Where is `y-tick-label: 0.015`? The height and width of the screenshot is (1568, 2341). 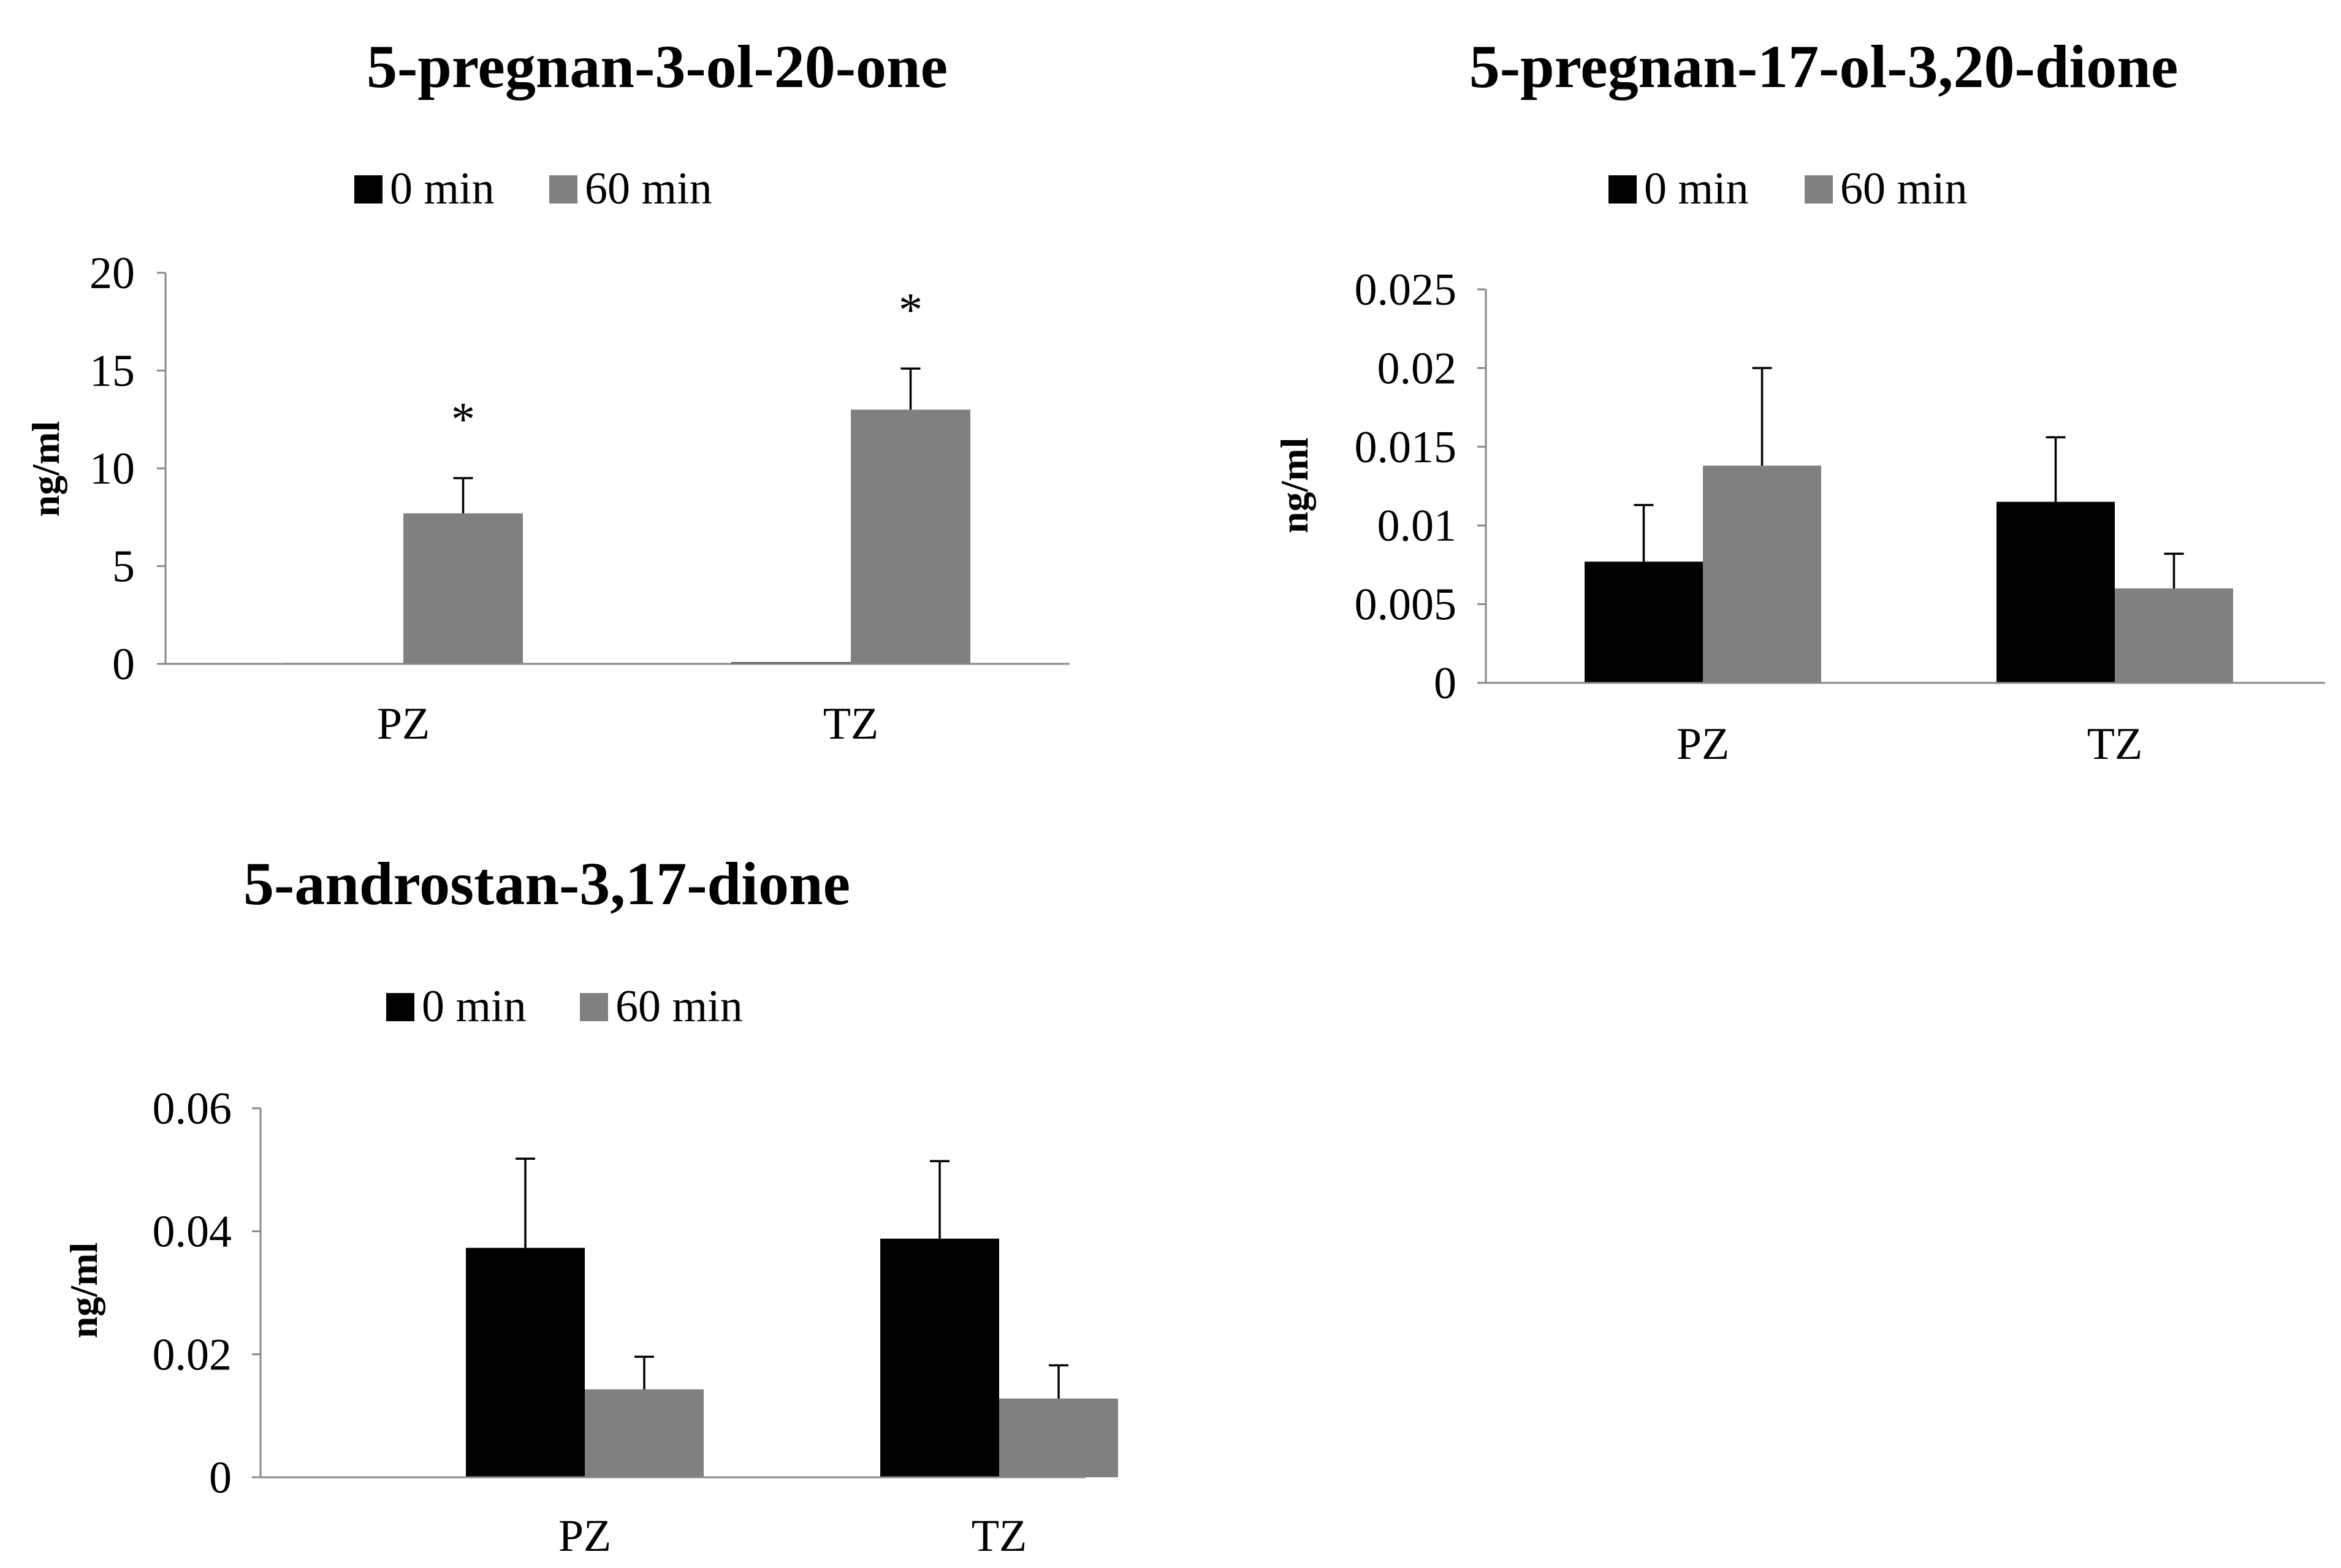
y-tick-label: 0.015 is located at coordinates (1406, 447).